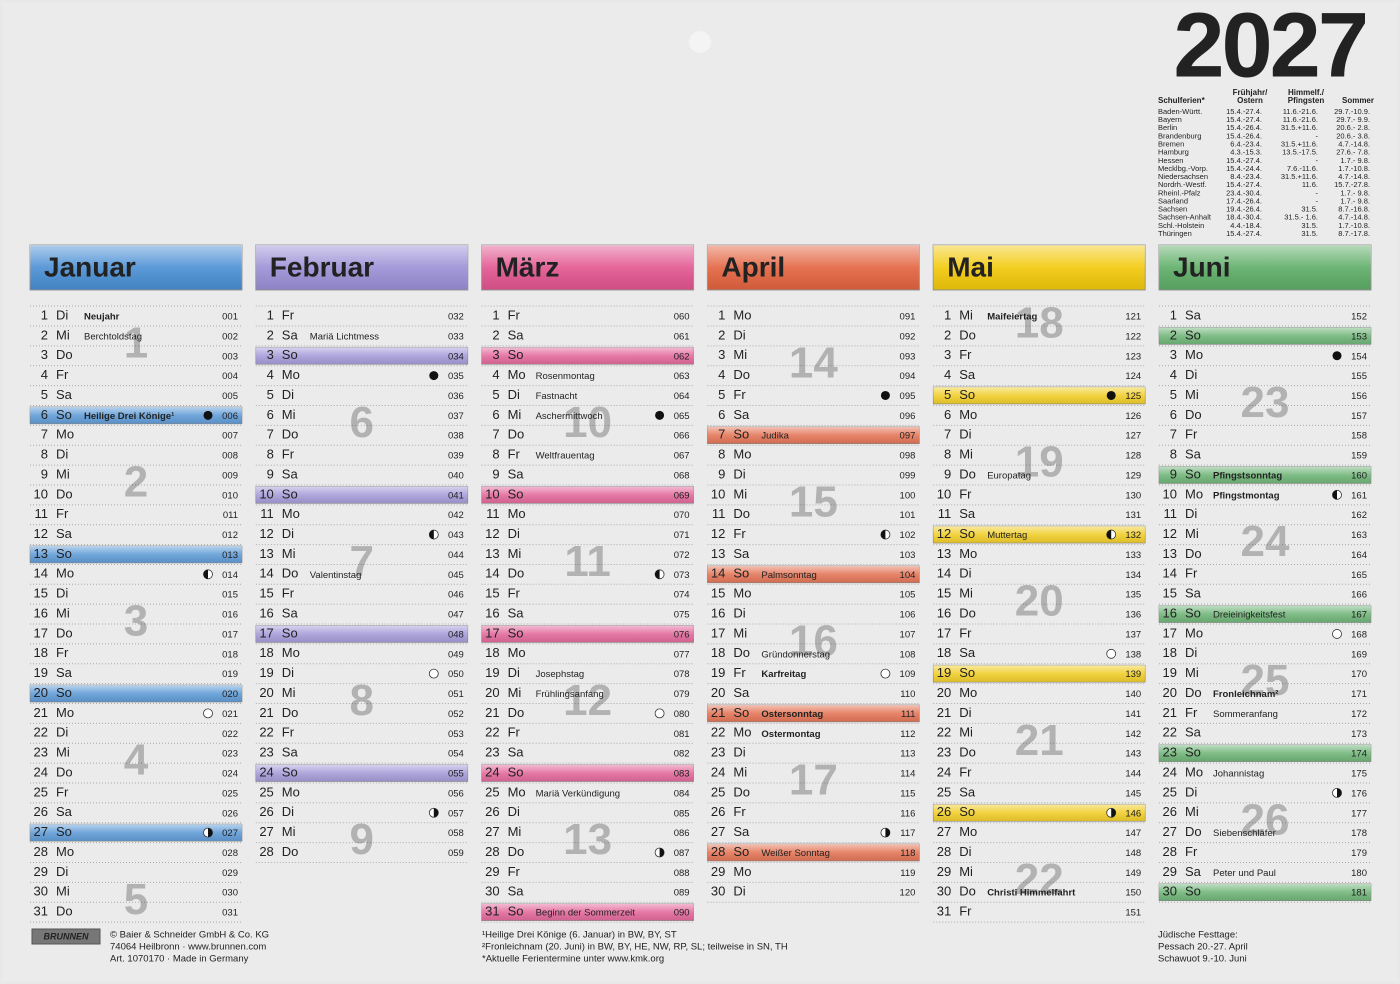  What do you see at coordinates (945, 513) in the screenshot?
I see `day-number: 11` at bounding box center [945, 513].